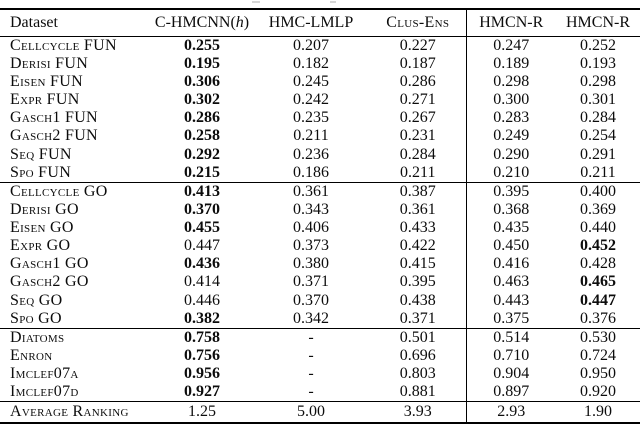  Describe the element at coordinates (417, 318) in the screenshot. I see `value-cell: 0.371` at that location.